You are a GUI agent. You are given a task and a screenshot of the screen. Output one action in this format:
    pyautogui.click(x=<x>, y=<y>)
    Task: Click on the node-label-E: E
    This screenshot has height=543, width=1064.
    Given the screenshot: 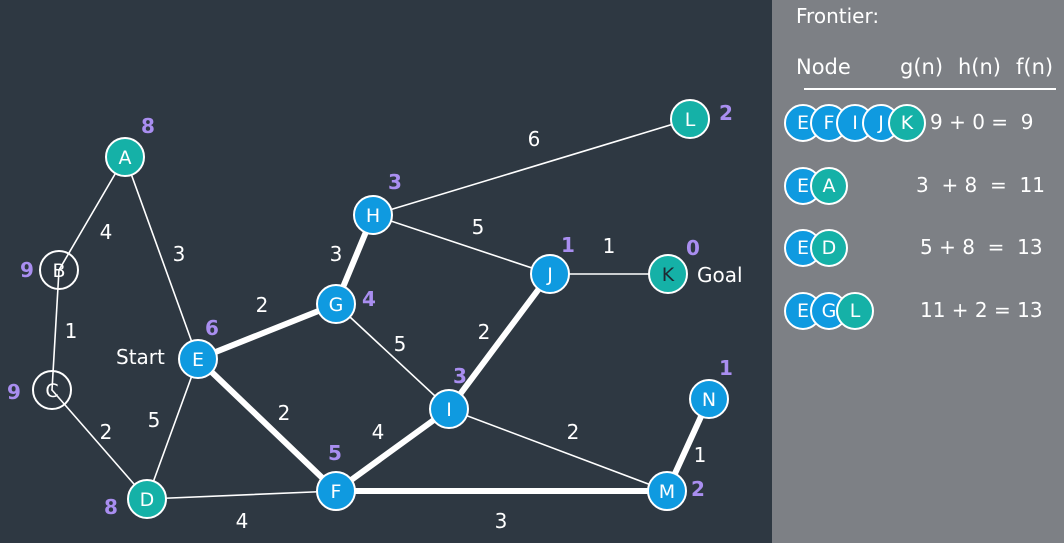 What is the action you would take?
    pyautogui.click(x=198, y=360)
    